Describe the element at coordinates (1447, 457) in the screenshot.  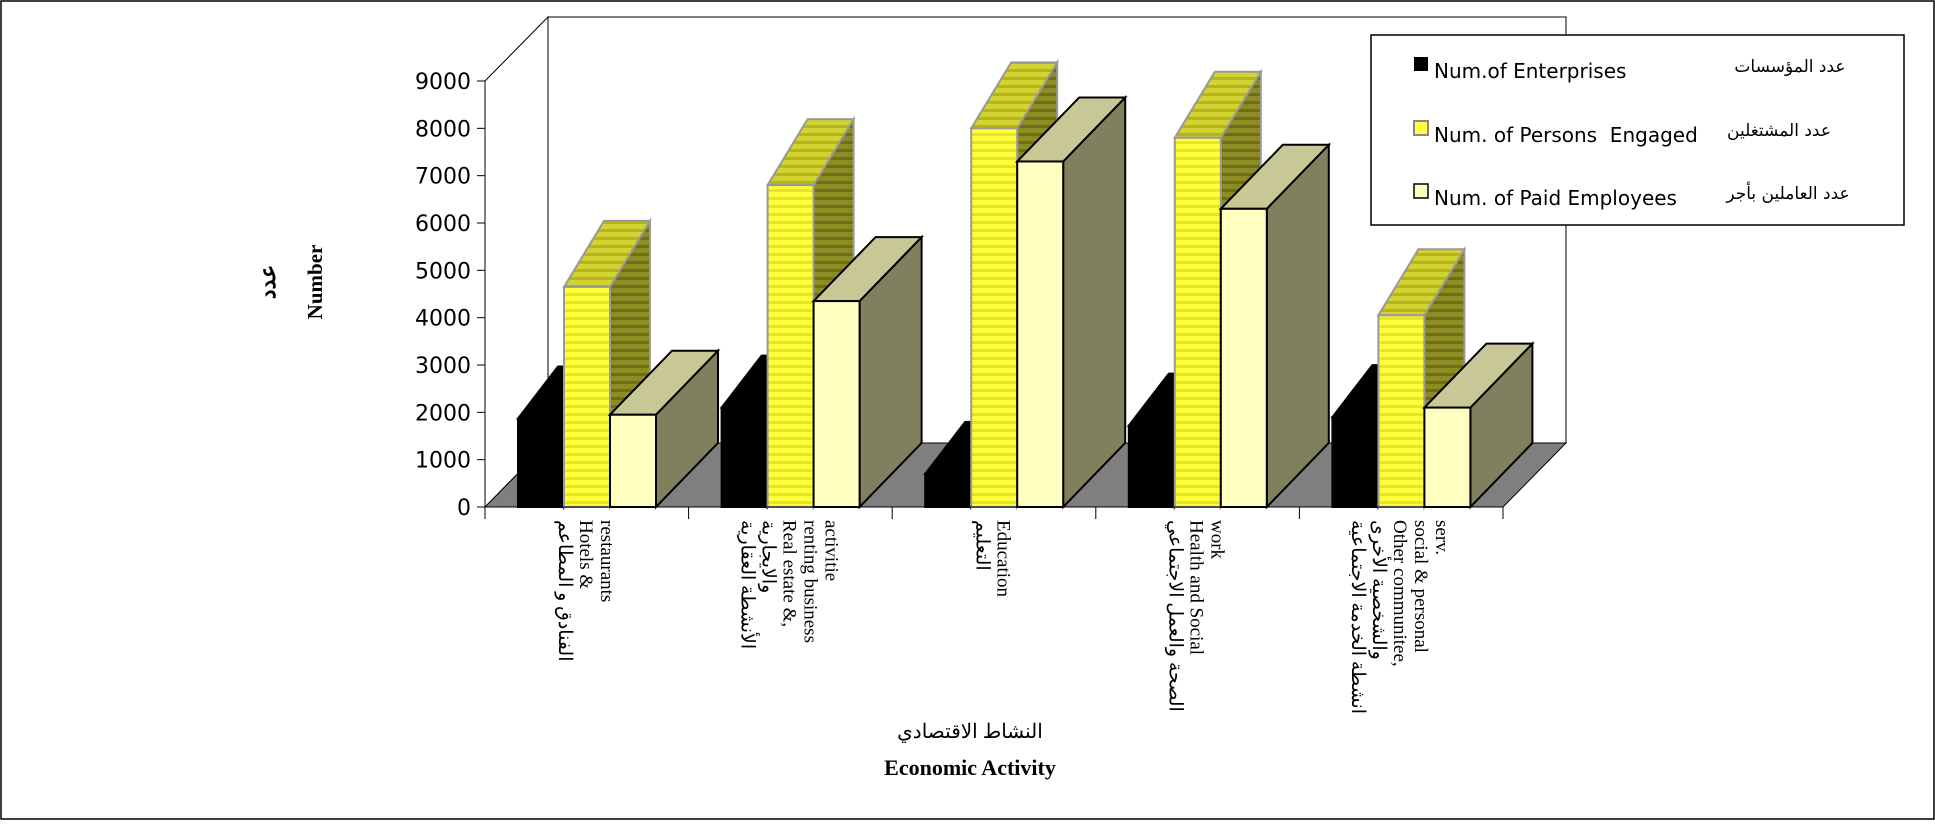
I see `bar-paid-employees-5-front` at that location.